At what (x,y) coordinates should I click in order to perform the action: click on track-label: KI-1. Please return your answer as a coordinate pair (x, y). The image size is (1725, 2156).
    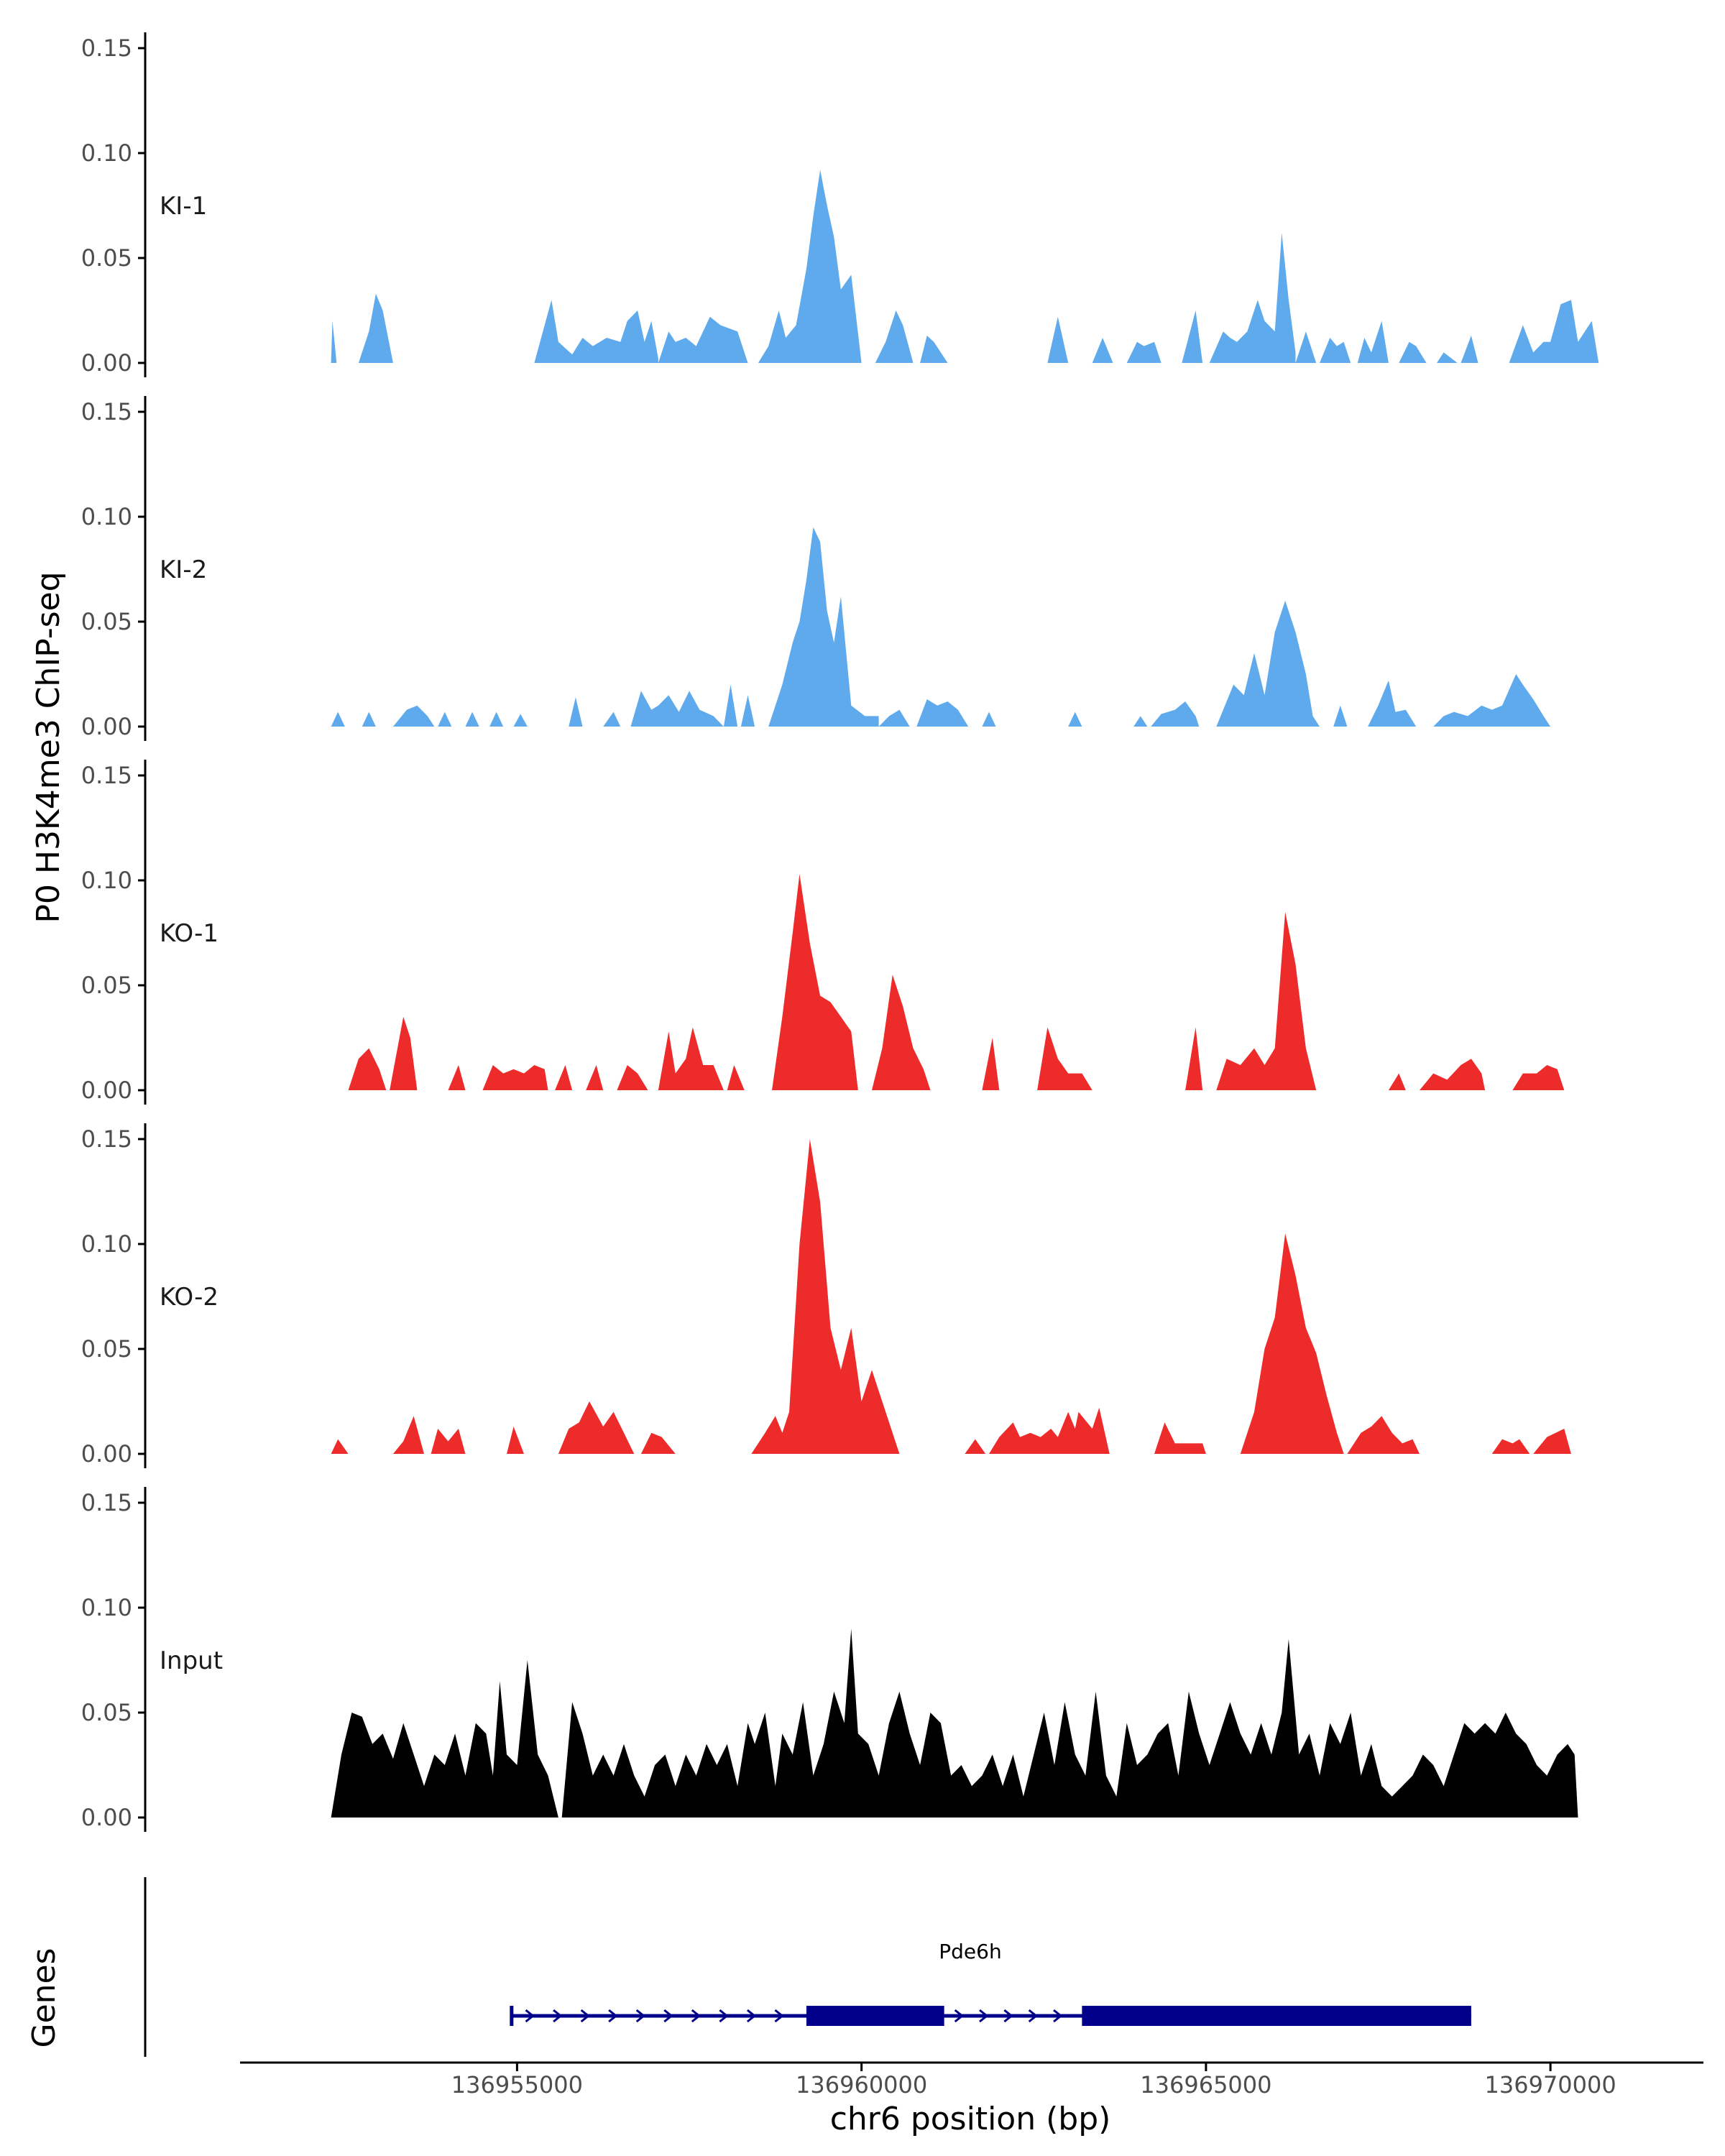
    Looking at the image, I should click on (183, 206).